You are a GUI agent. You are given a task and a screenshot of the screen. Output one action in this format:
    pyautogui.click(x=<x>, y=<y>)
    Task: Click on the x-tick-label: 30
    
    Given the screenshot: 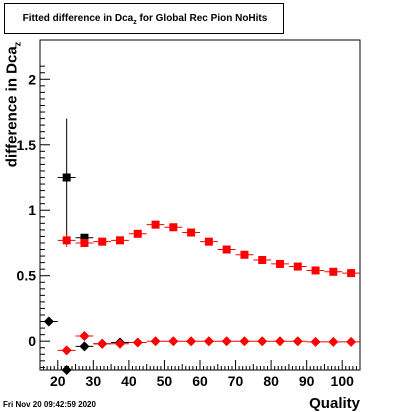 What is the action you would take?
    pyautogui.click(x=94, y=381)
    